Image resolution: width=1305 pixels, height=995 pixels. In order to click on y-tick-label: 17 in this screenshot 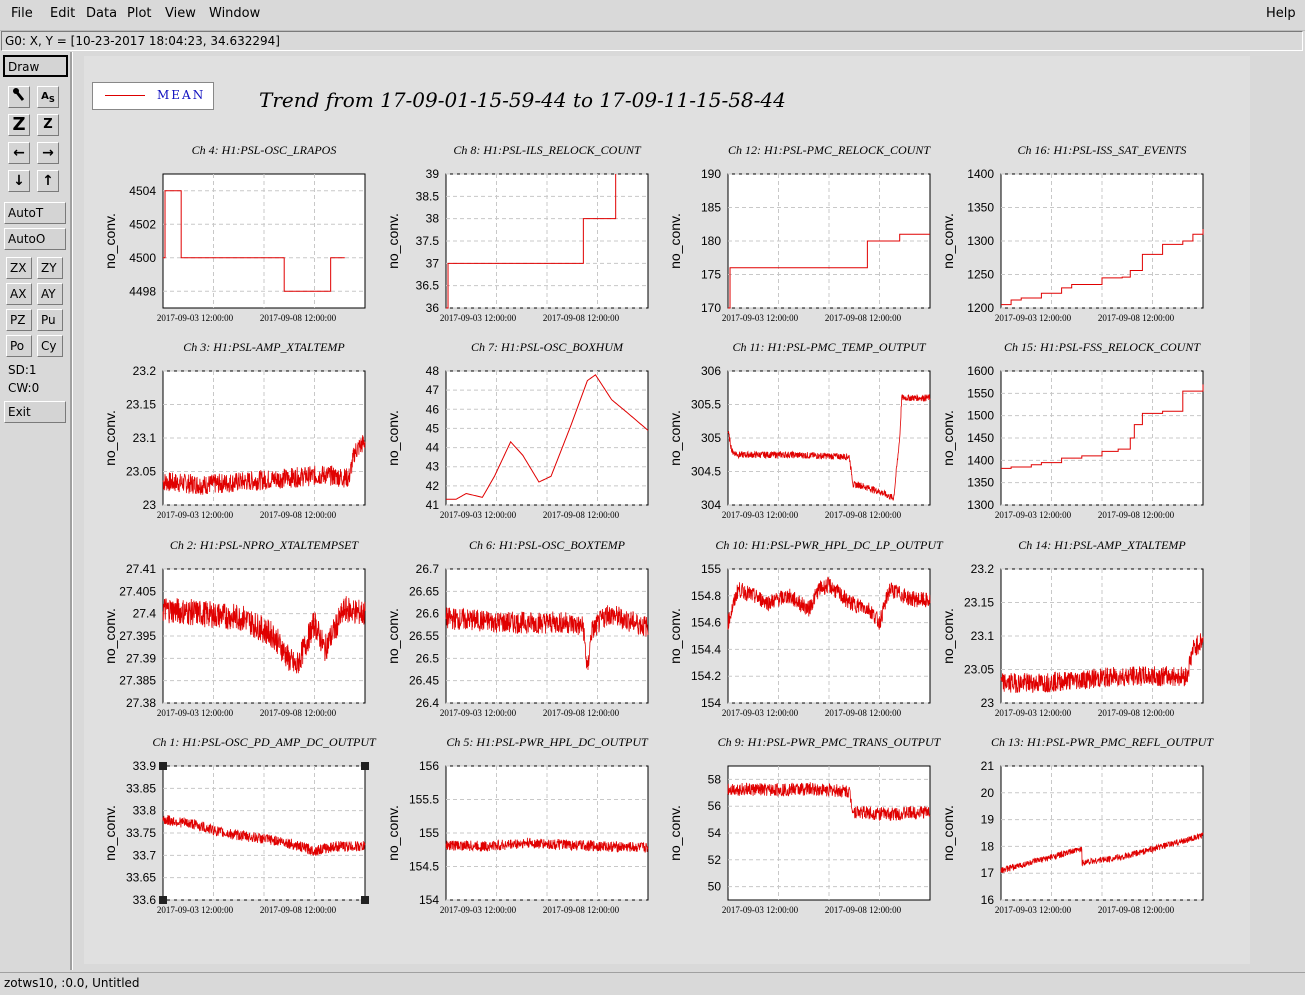, I will do `click(988, 873)`.